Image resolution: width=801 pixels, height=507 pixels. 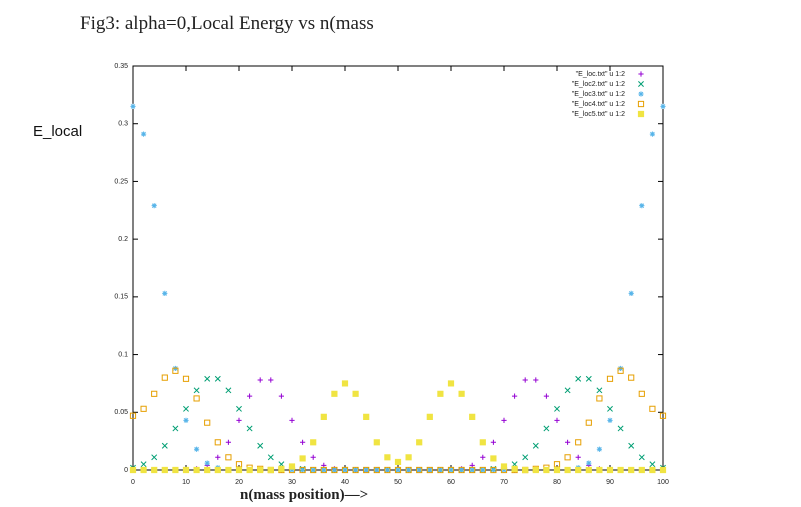 I want to click on y-tick-label: 0.35, so click(x=121, y=66).